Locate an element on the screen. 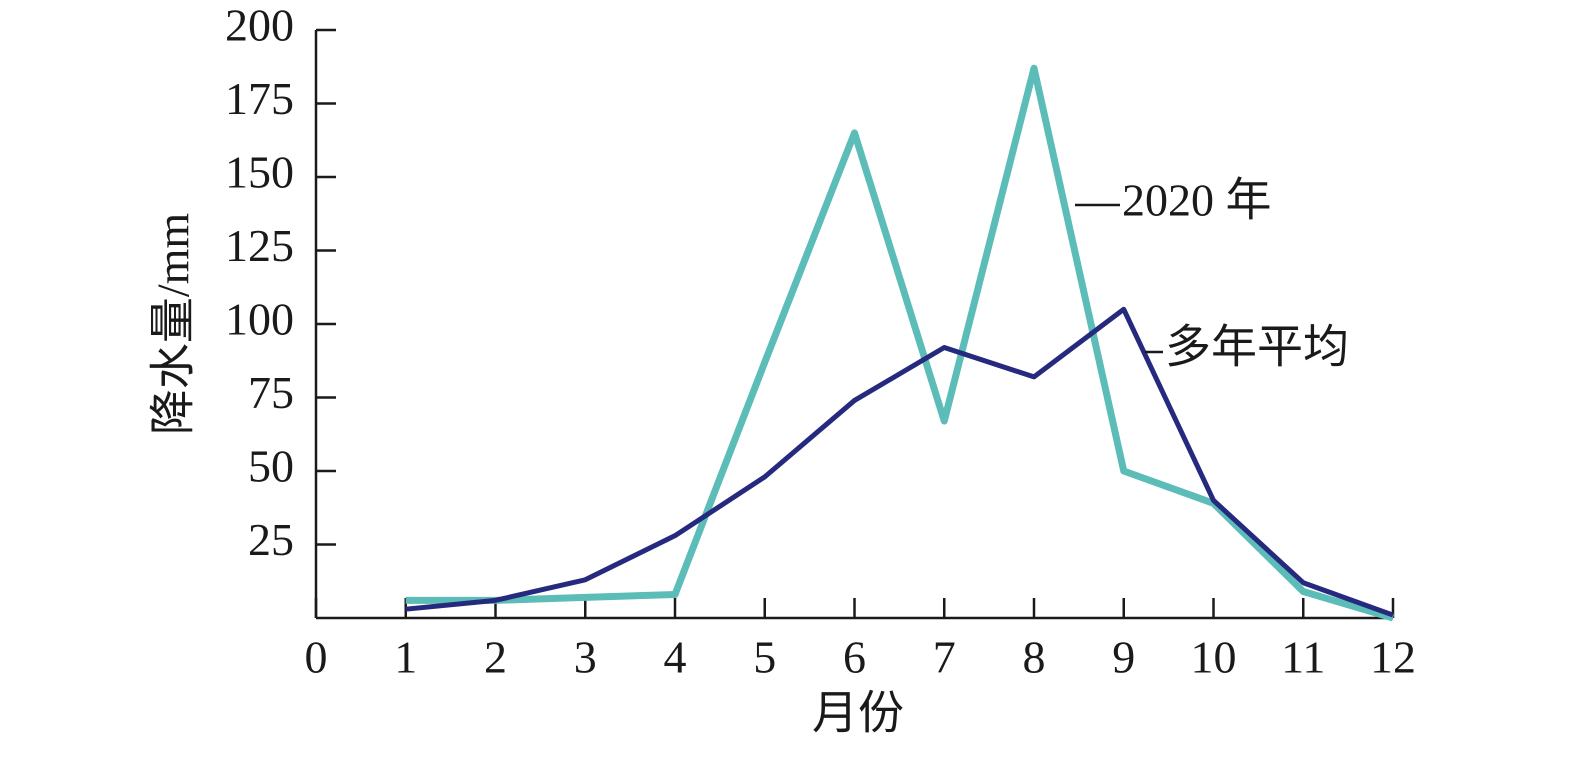  x-tick-label: 4 is located at coordinates (675, 657).